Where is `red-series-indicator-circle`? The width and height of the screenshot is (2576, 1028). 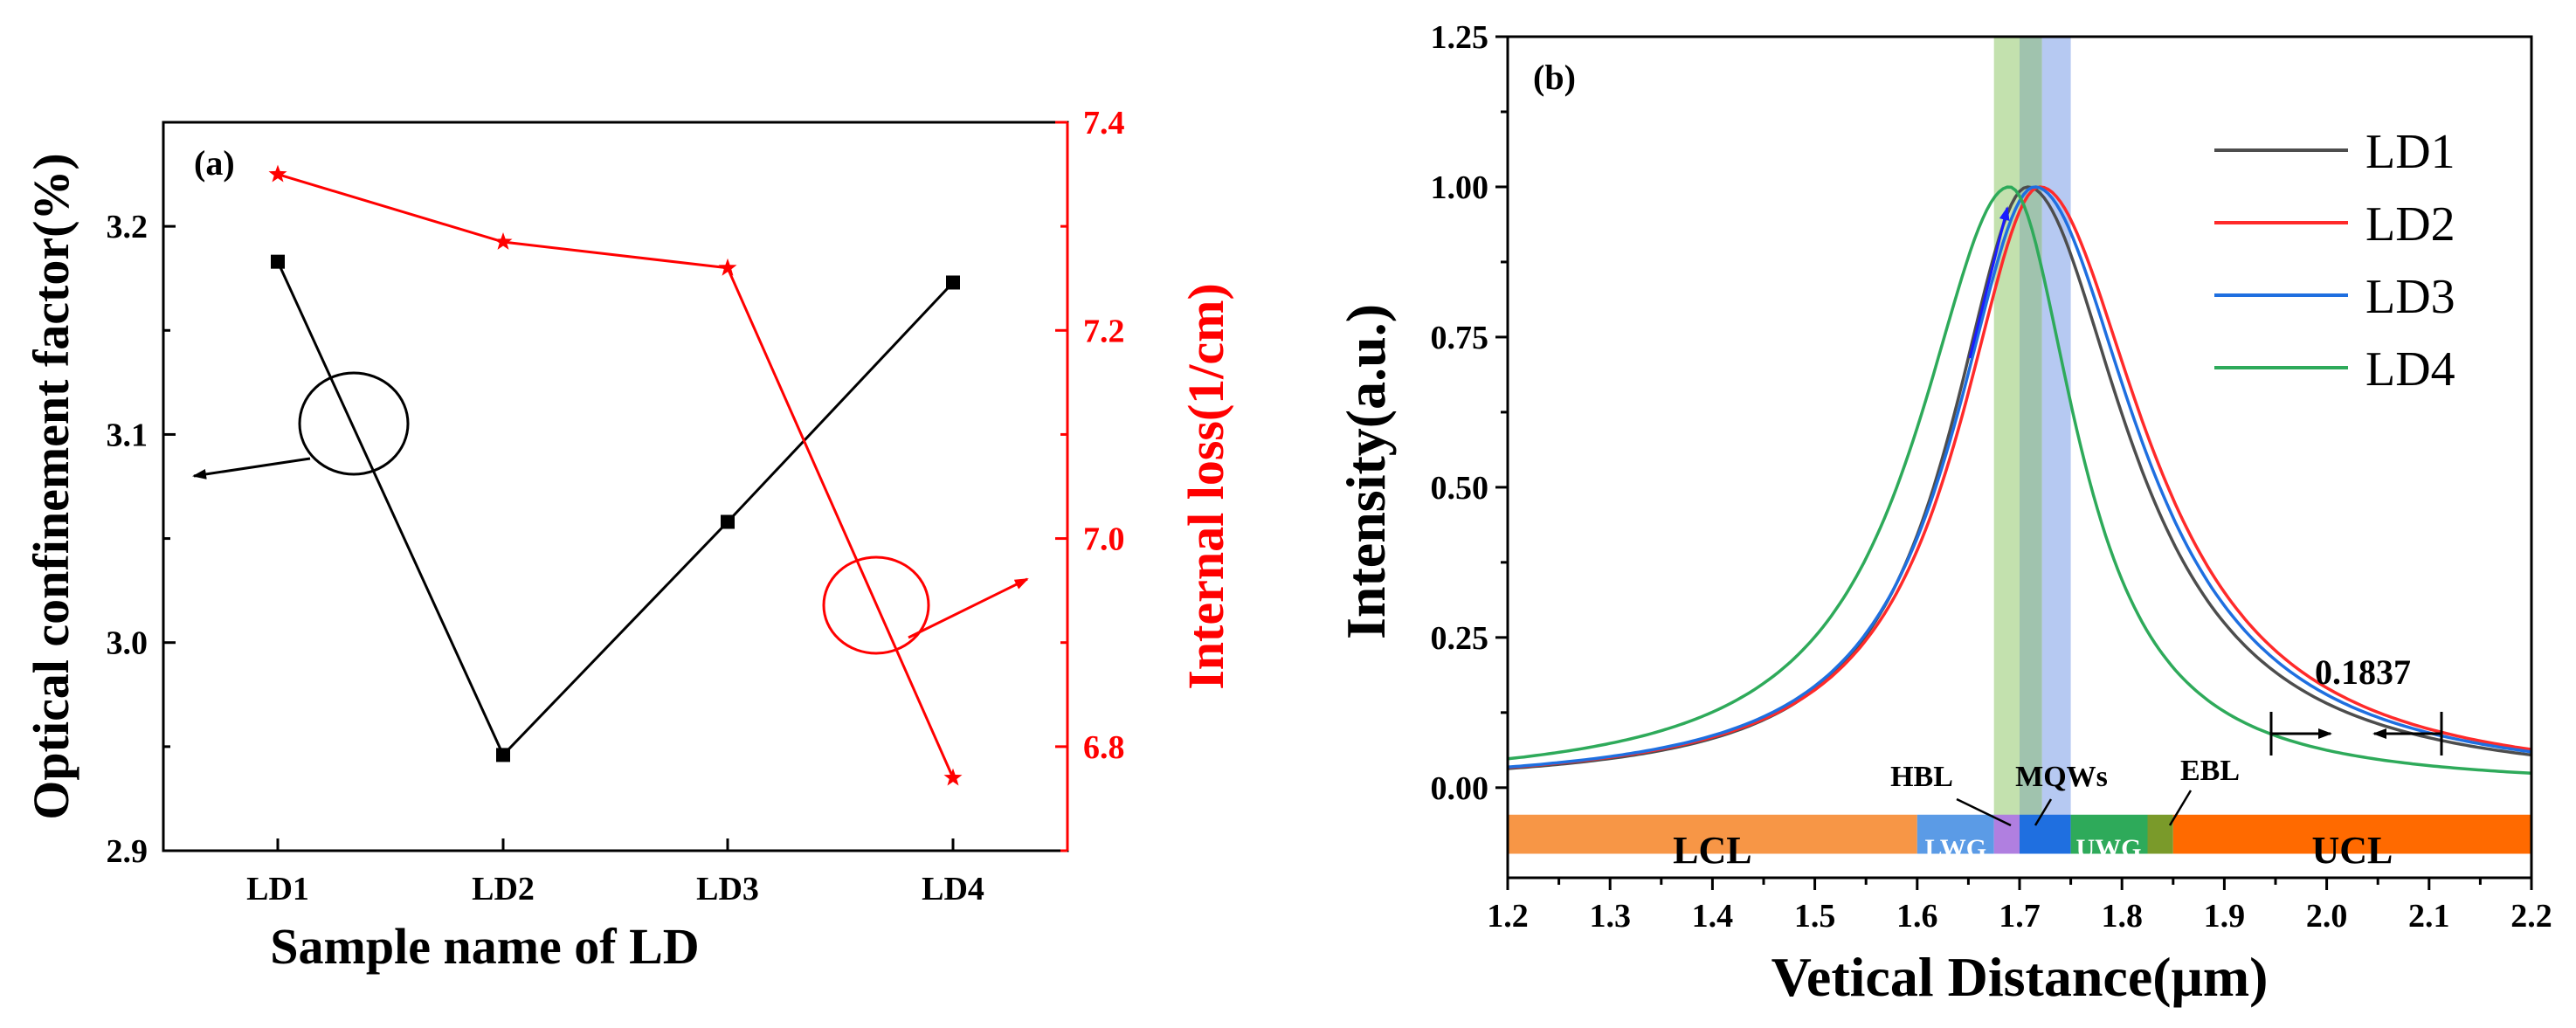
red-series-indicator-circle is located at coordinates (876, 605).